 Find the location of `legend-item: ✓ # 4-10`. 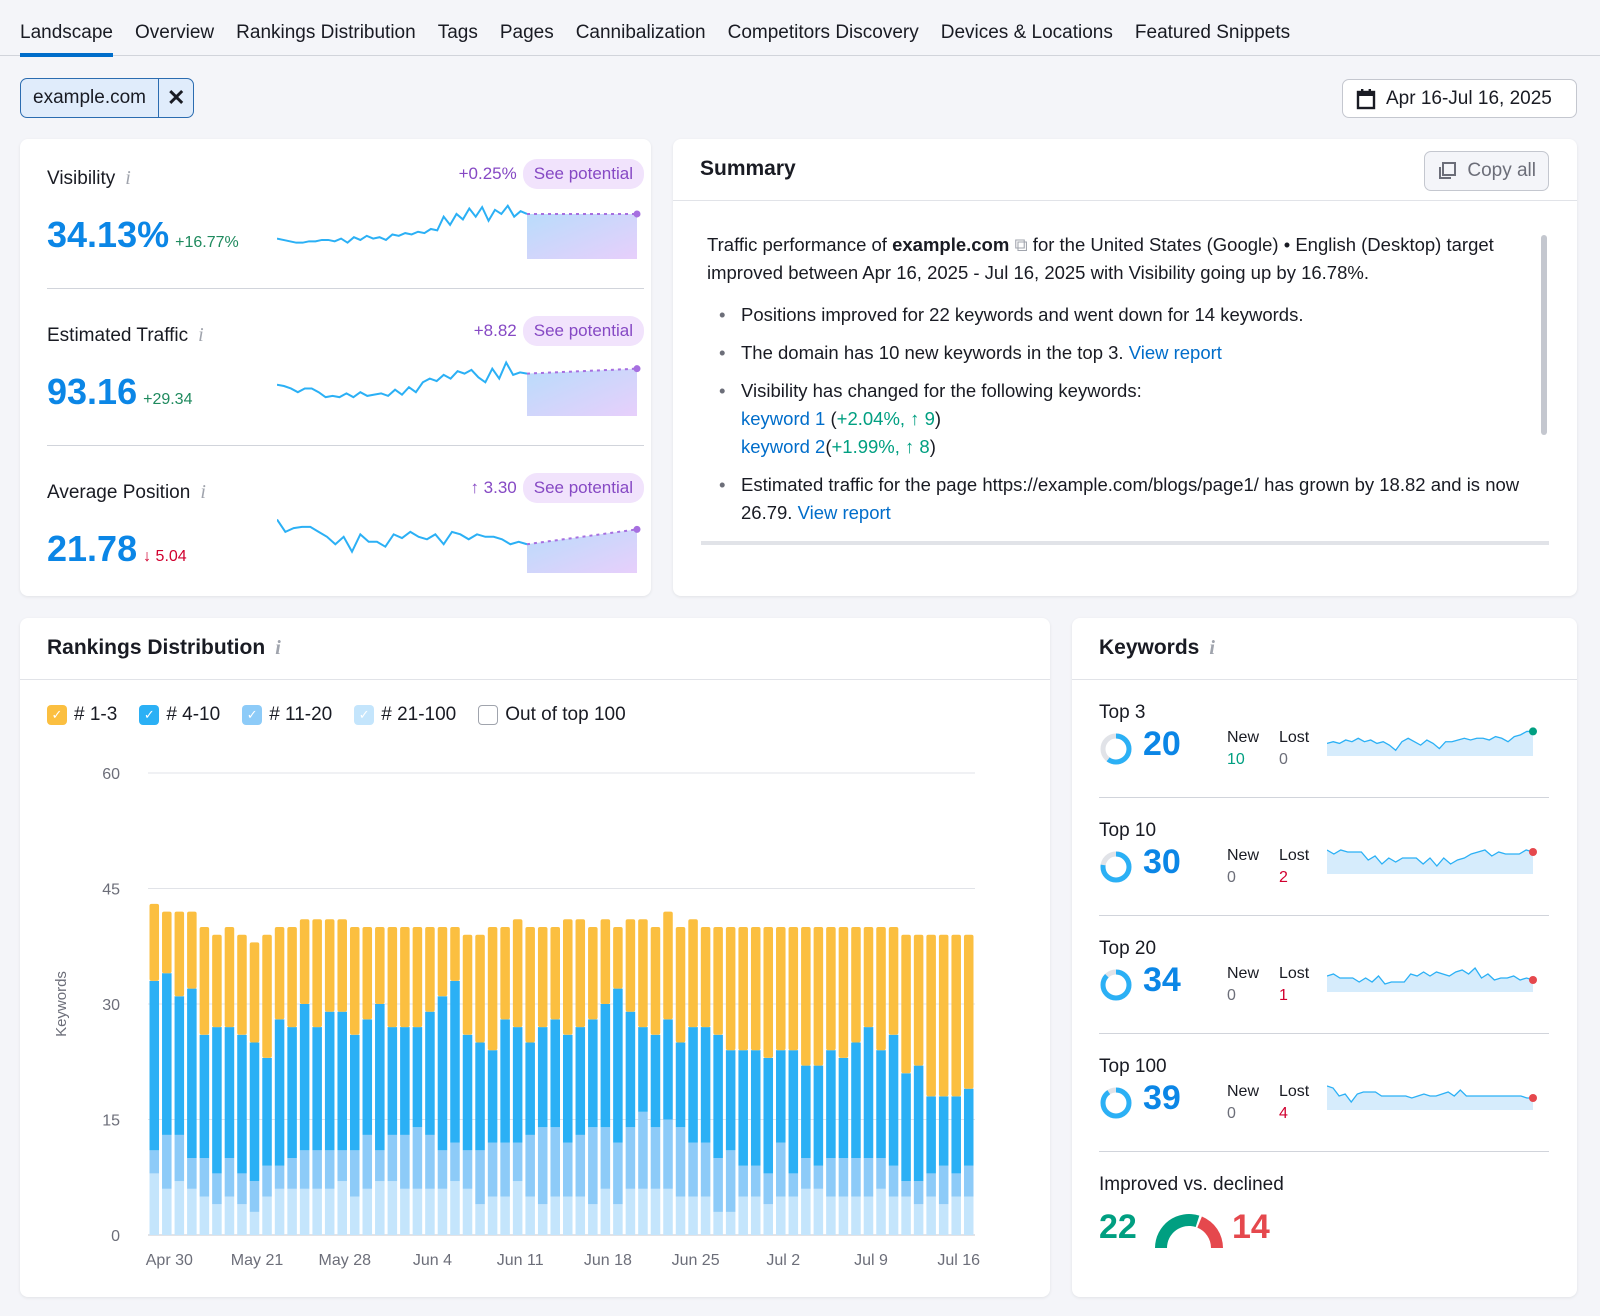

legend-item: ✓ # 4-10 is located at coordinates (179, 715).